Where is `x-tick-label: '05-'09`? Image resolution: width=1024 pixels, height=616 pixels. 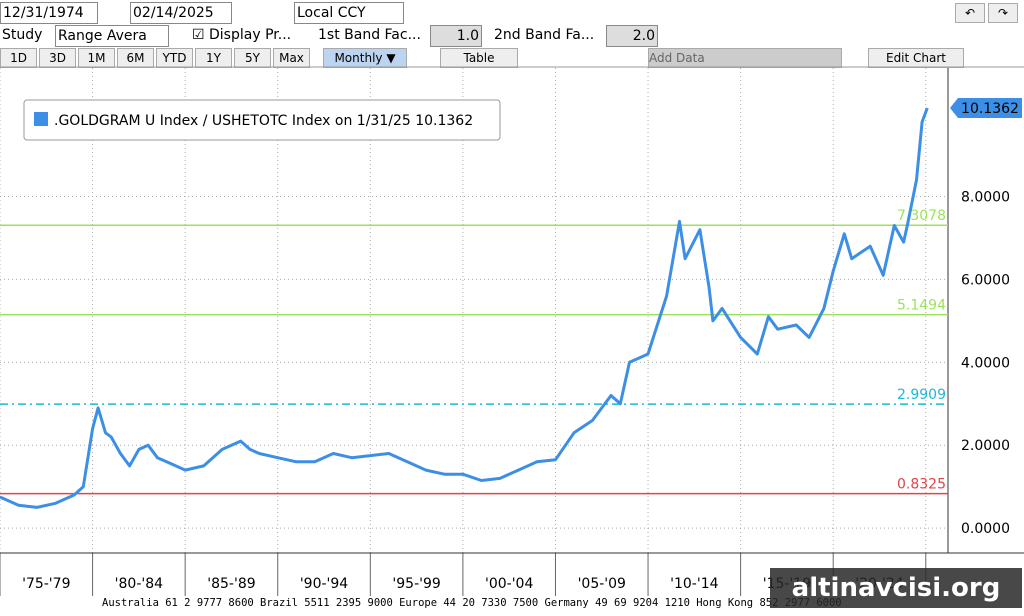 x-tick-label: '05-'09 is located at coordinates (602, 584).